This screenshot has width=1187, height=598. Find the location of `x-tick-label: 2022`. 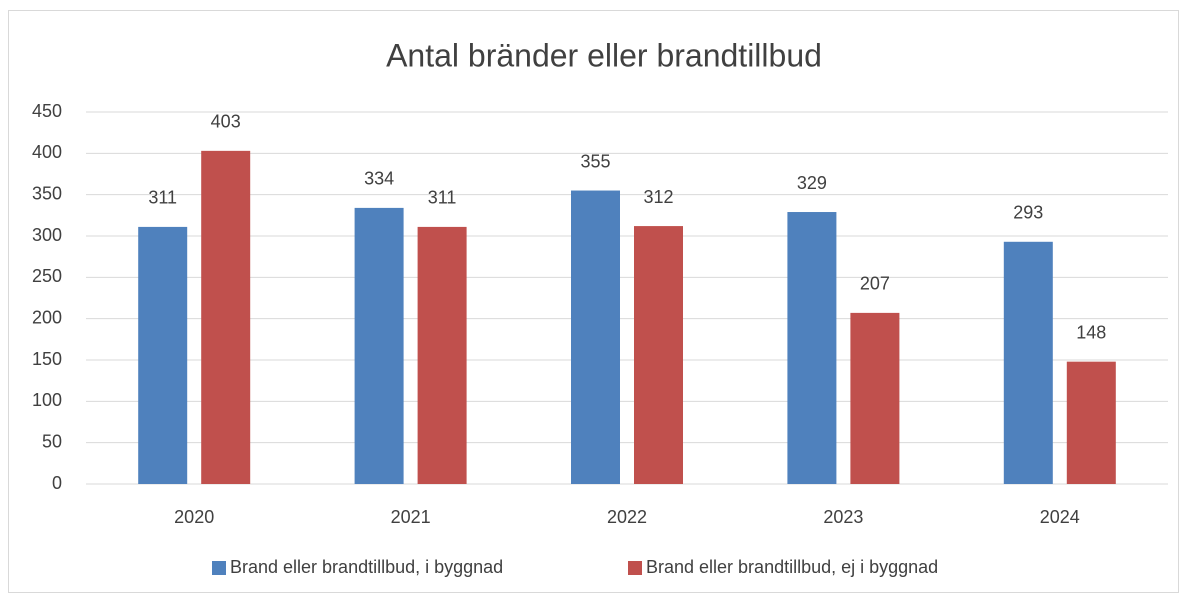

x-tick-label: 2022 is located at coordinates (627, 517).